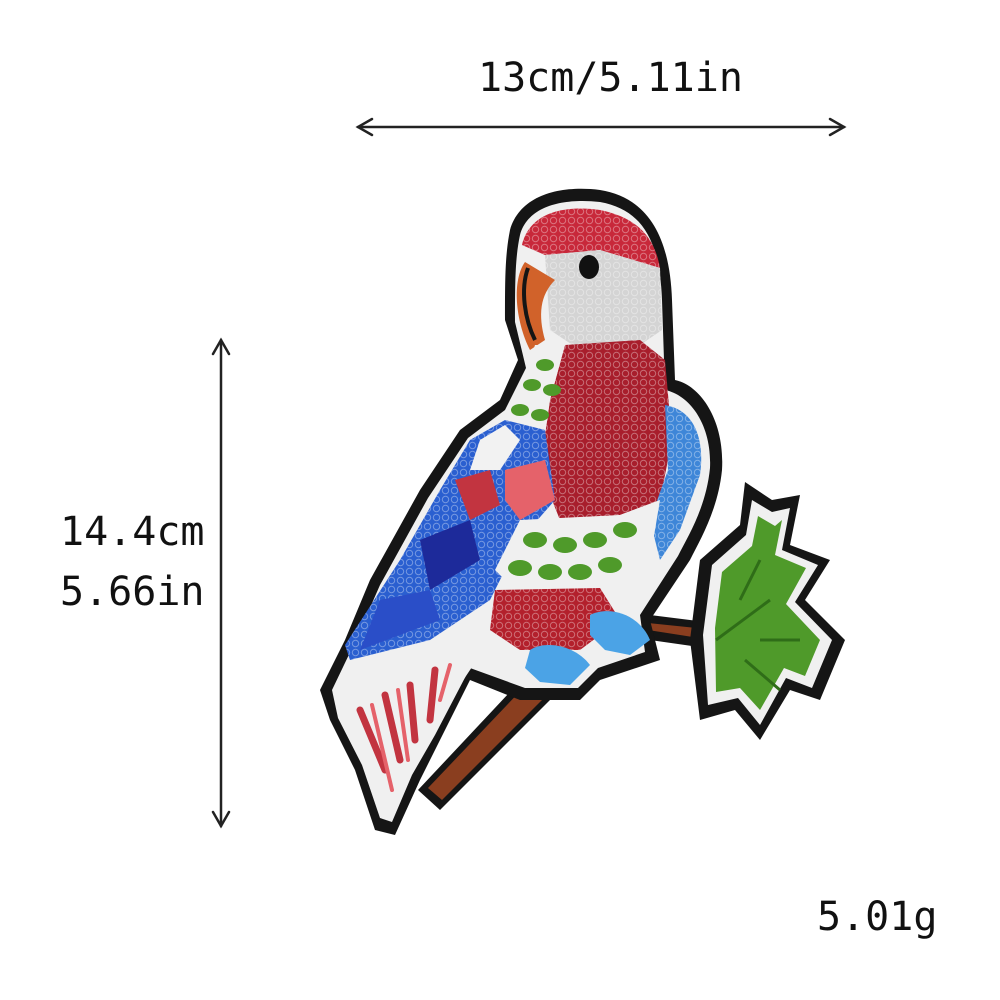  Describe the element at coordinates (837, 127) in the screenshot. I see `width-arrow-right-head` at that location.